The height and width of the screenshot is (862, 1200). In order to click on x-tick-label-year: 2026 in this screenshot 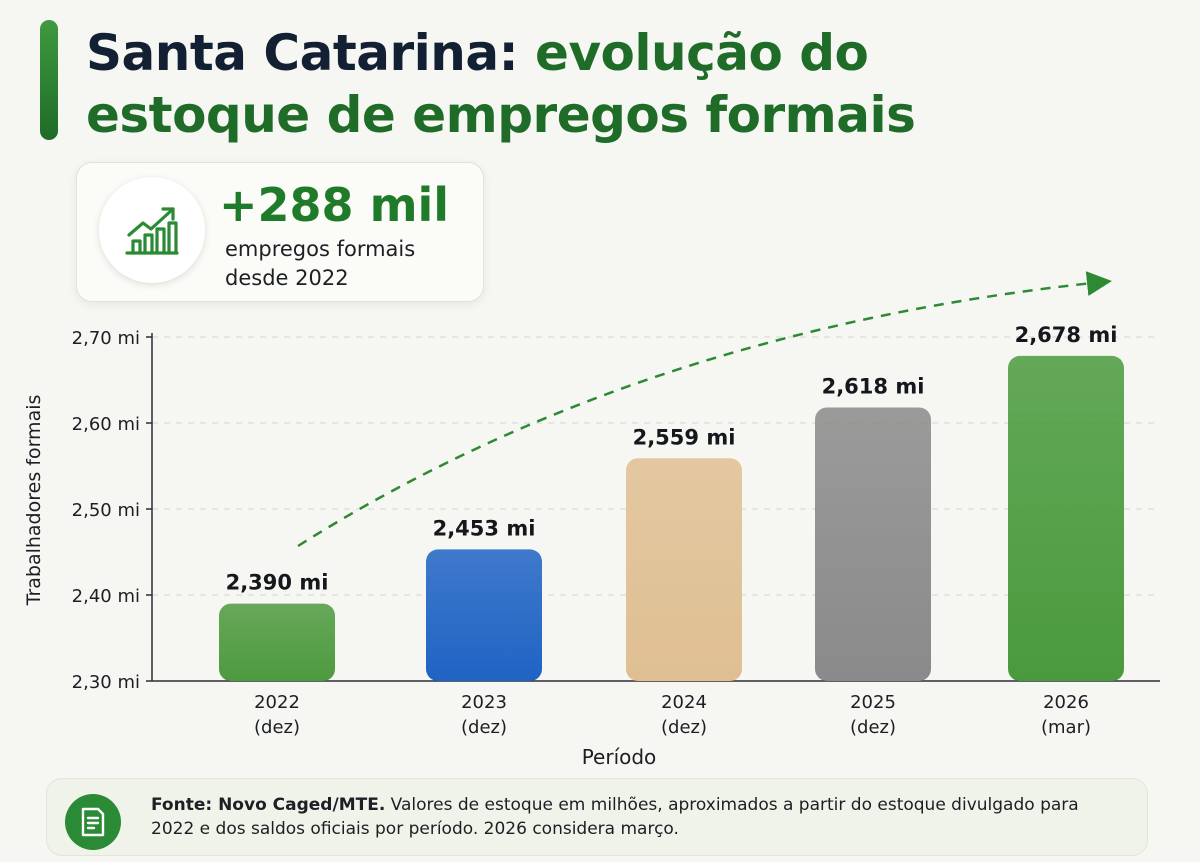, I will do `click(1066, 702)`.